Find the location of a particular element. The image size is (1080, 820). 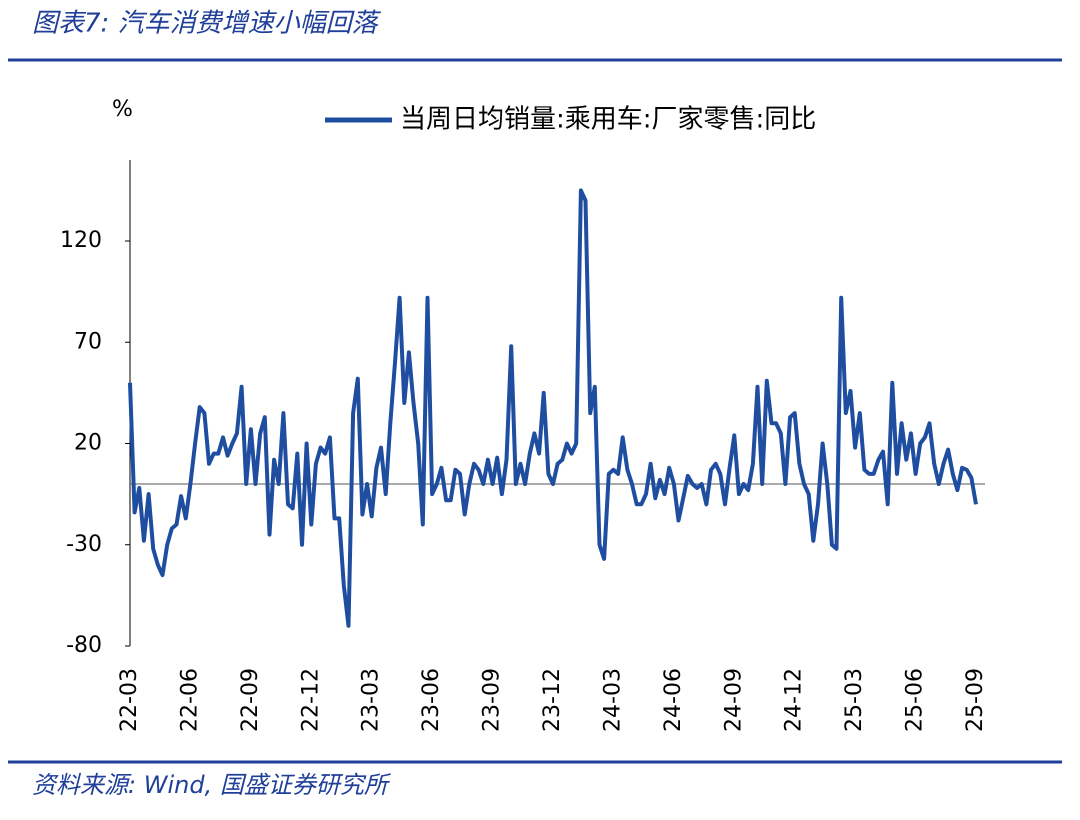

chart-title: 图表7: 汽车消费增速小幅回落 is located at coordinates (207, 24).